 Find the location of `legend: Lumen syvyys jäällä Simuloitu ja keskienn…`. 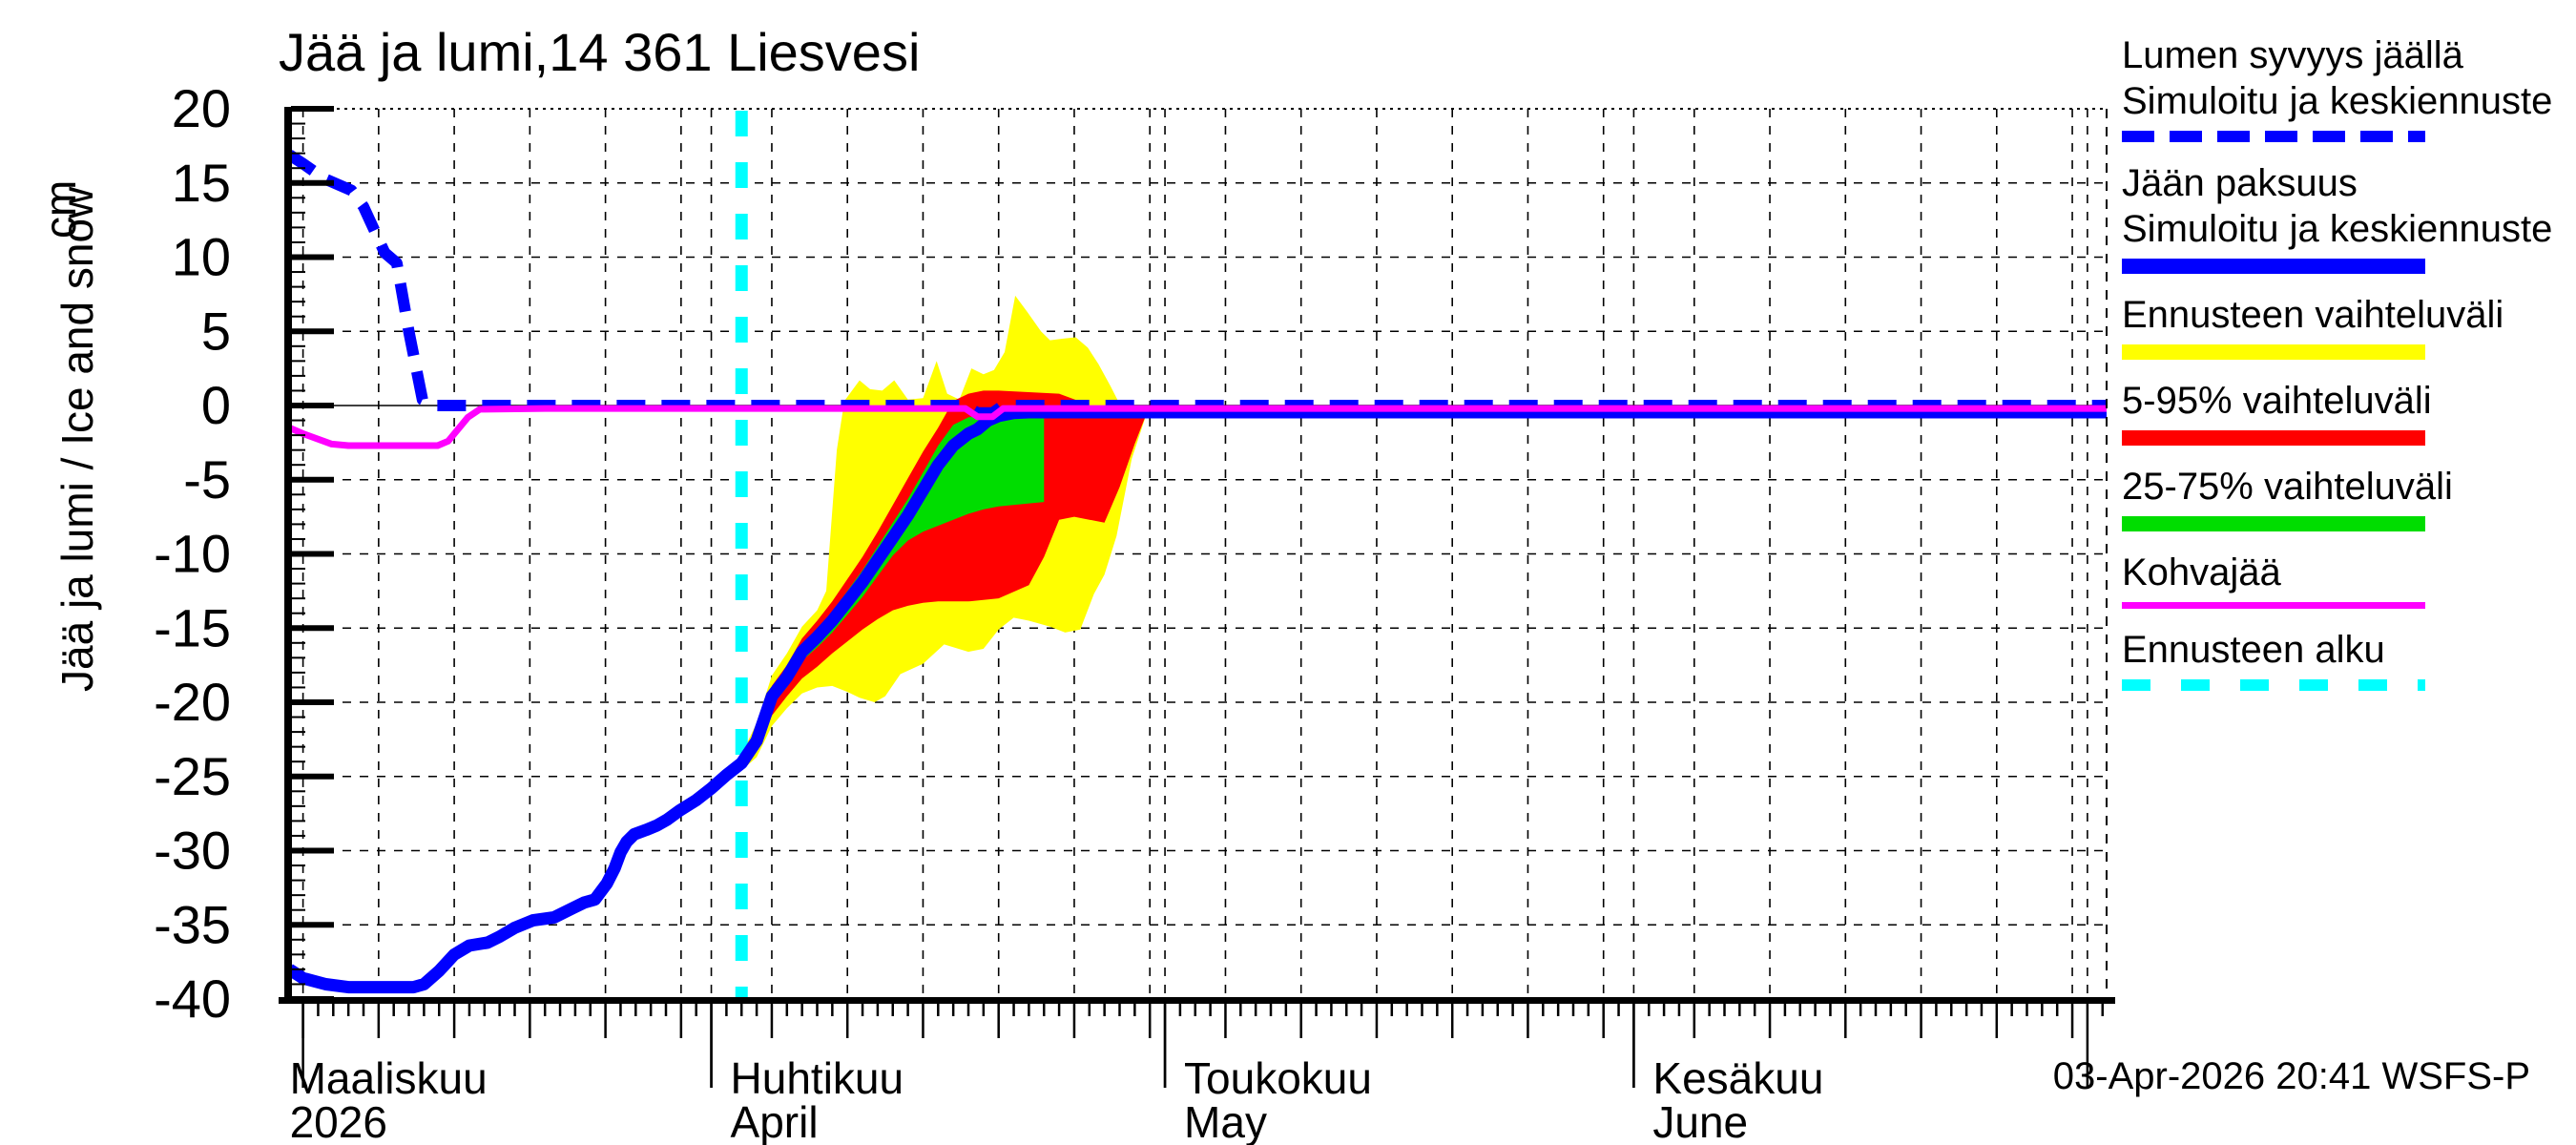

legend: Lumen syvyys jäällä Simuloitu ja keskienn… is located at coordinates (2342, 370).